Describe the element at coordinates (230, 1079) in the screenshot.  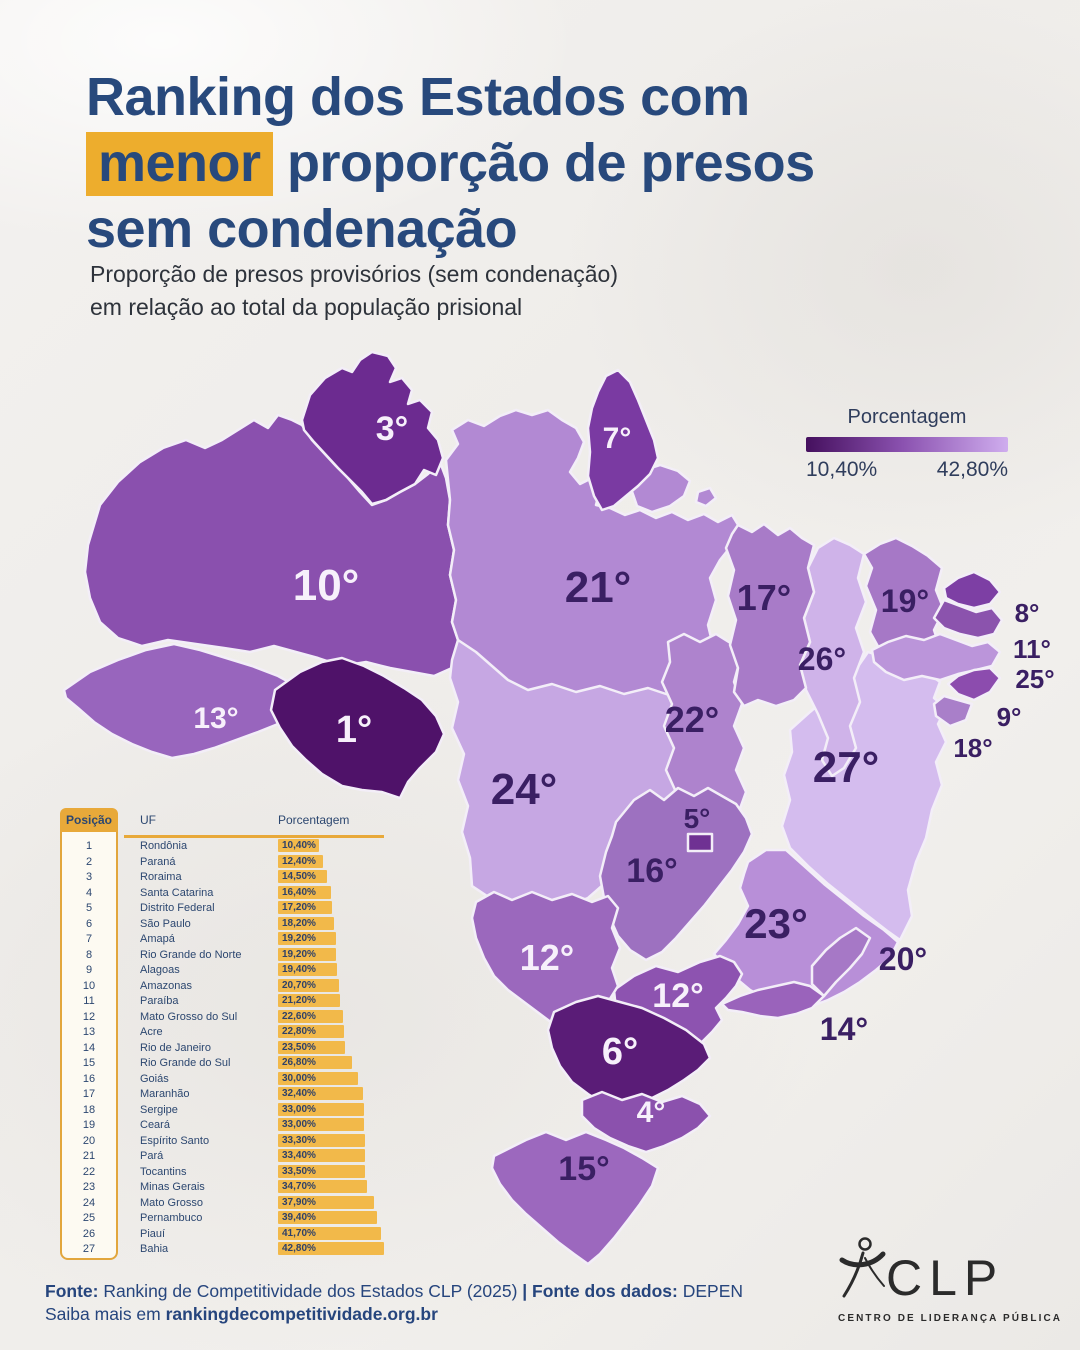
I see `table-row: 16 Goiás 30,00%` at that location.